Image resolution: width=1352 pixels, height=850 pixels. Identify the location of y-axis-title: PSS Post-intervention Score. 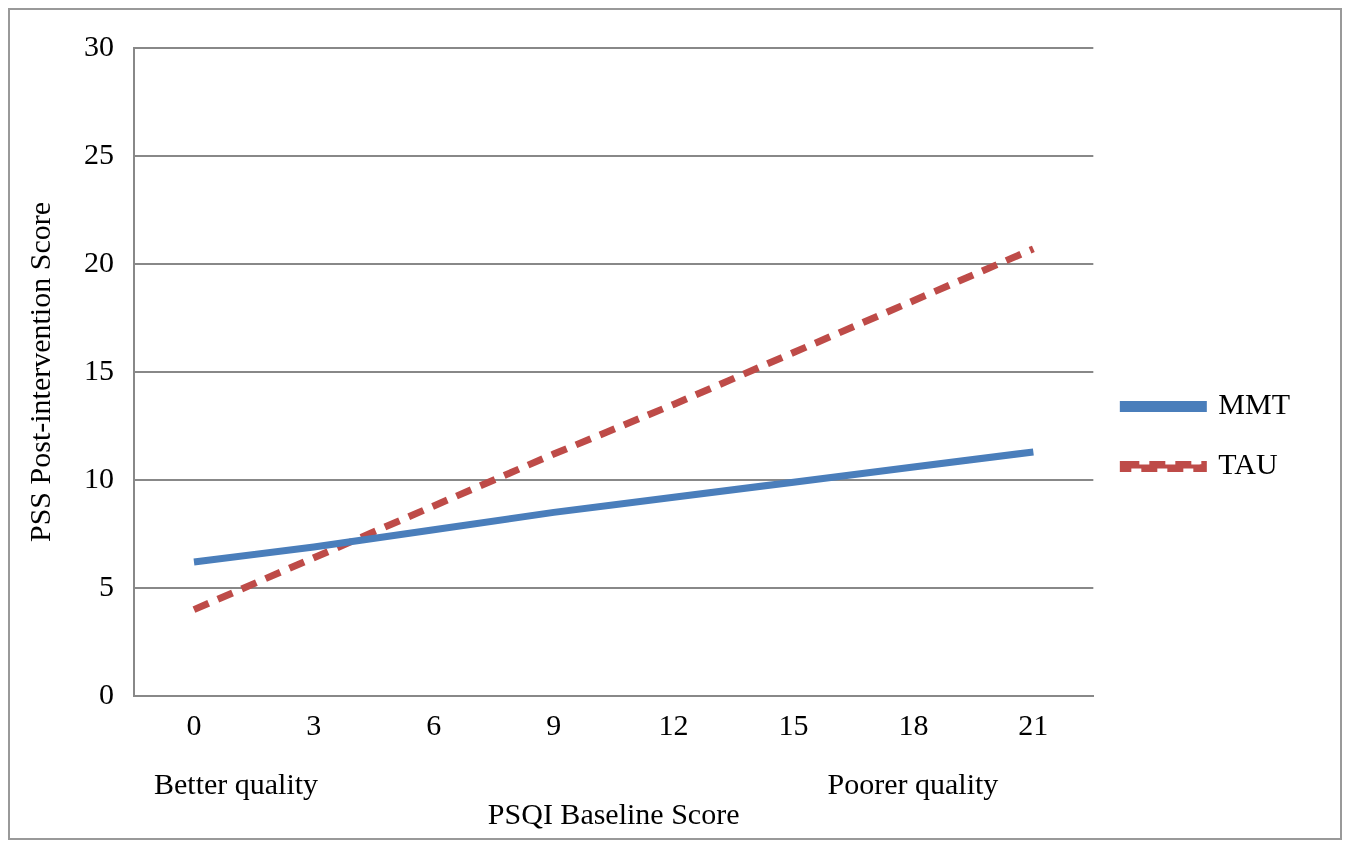
(39, 372).